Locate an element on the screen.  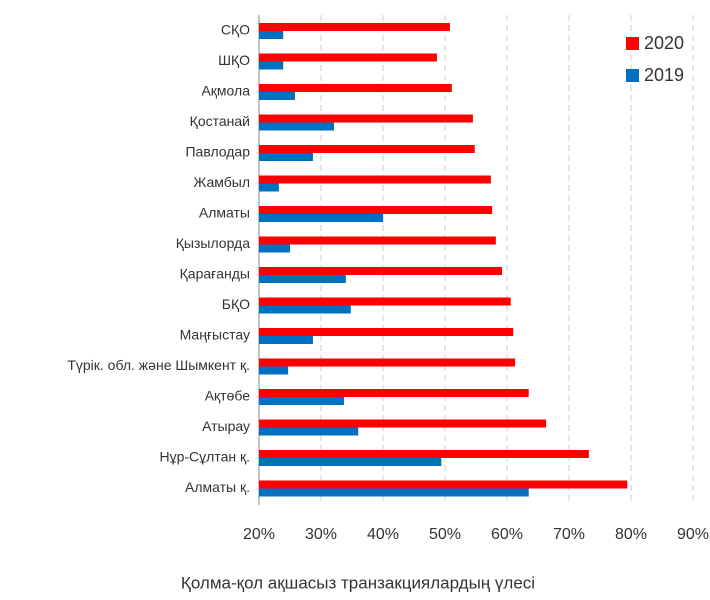
y-tick-label: Павлодар is located at coordinates (217, 152).